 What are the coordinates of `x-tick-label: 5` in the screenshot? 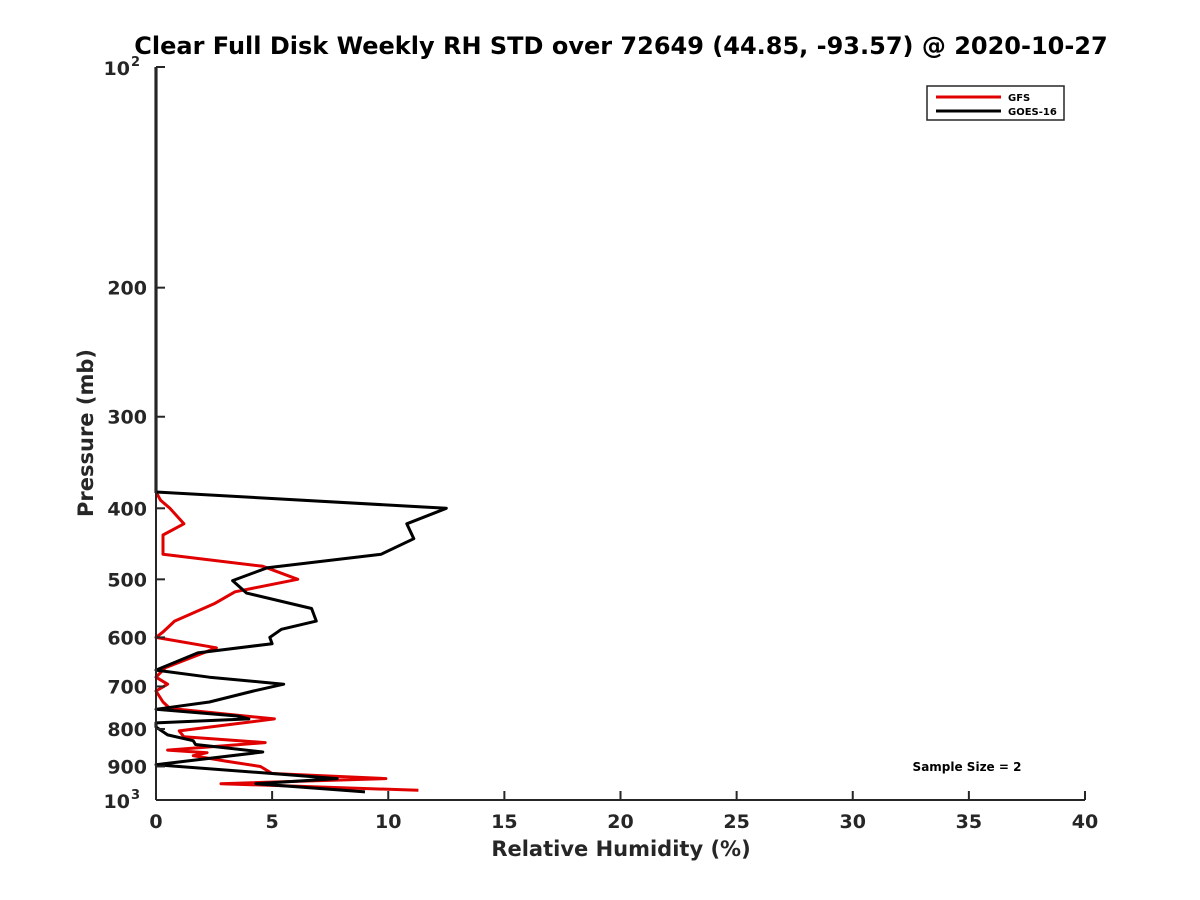 It's located at (272, 822).